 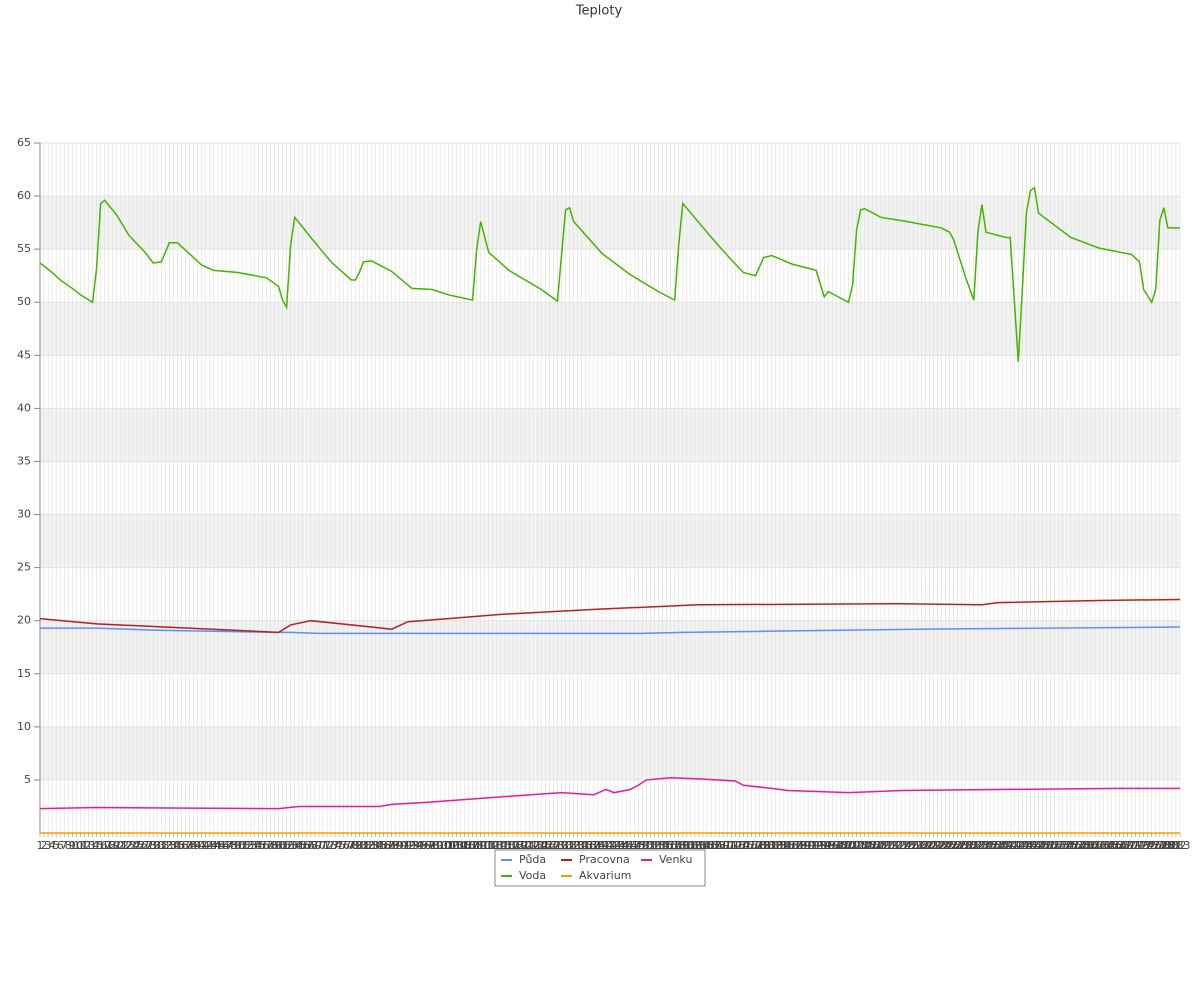 What do you see at coordinates (658, 845) in the screenshot?
I see `x-tick-label: 154` at bounding box center [658, 845].